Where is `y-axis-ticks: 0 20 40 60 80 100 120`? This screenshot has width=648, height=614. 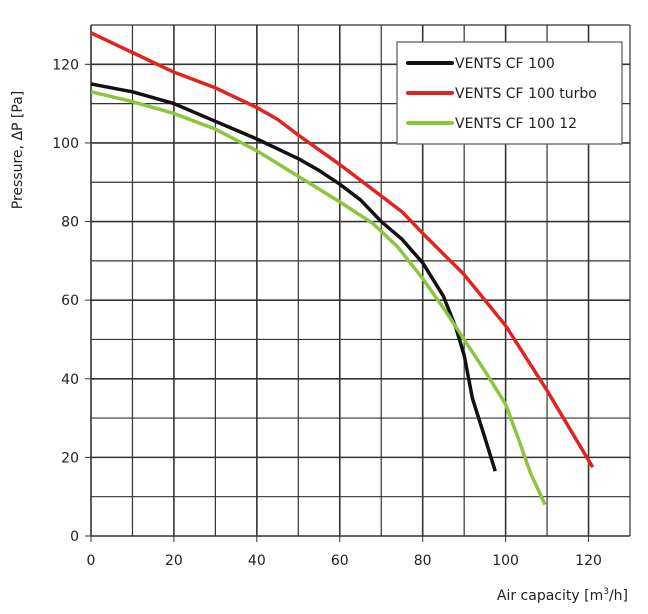 y-axis-ticks: 0 20 40 60 80 100 120 is located at coordinates (71, 301).